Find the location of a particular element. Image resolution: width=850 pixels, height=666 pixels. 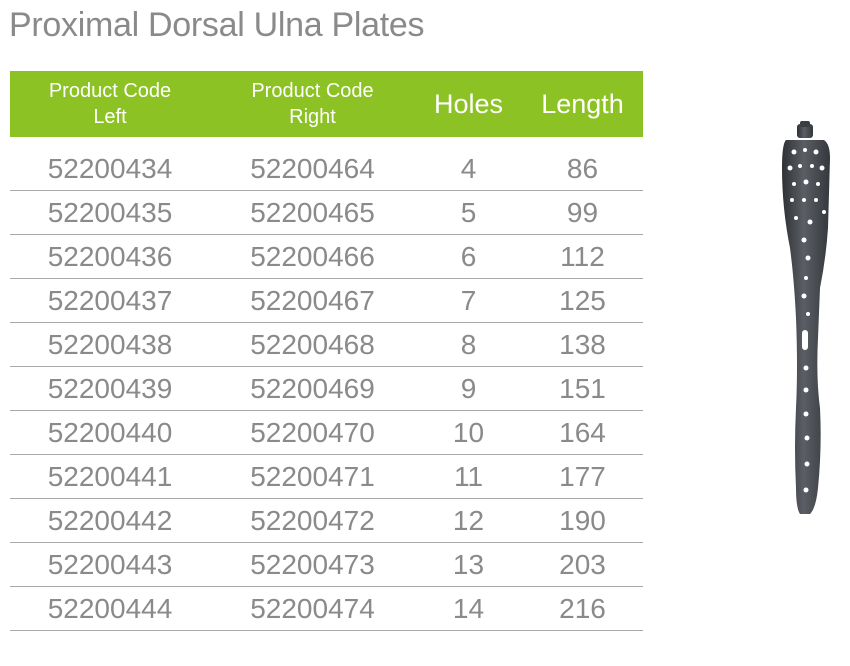

cell-right: 52200470 is located at coordinates (312, 432).